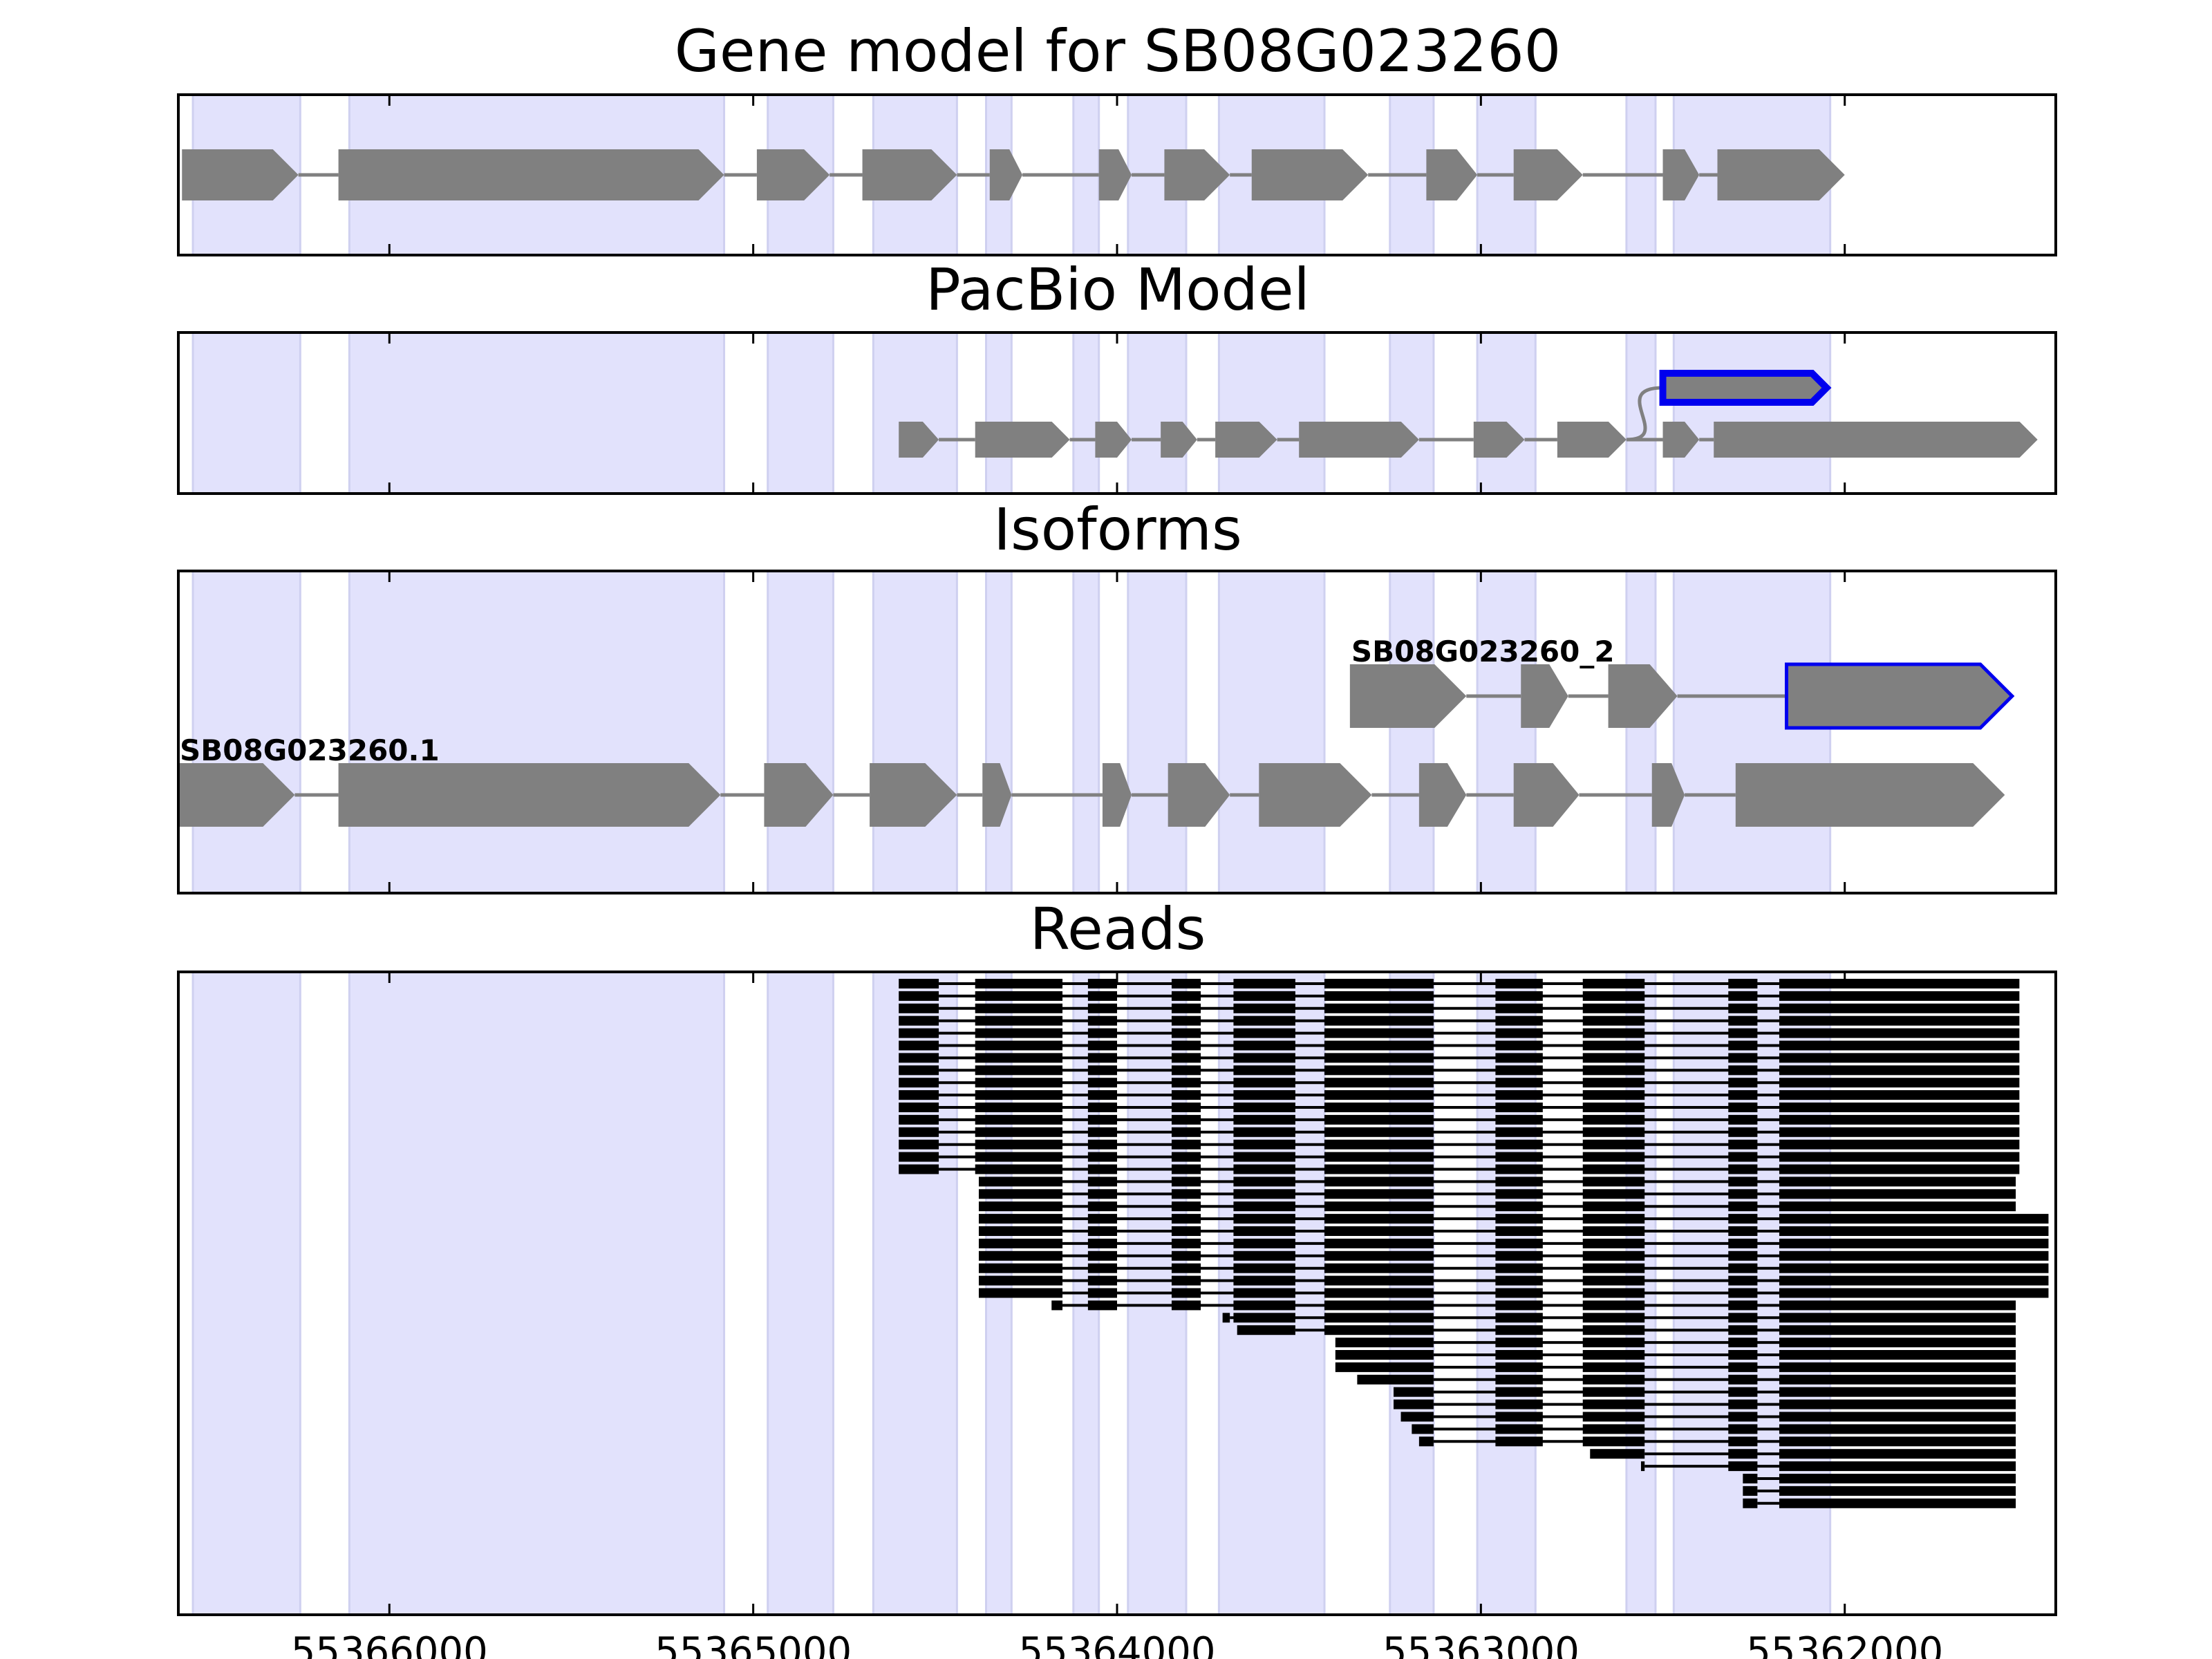 The height and width of the screenshot is (1659, 2212). I want to click on isoform-track, so click(1682, 696).